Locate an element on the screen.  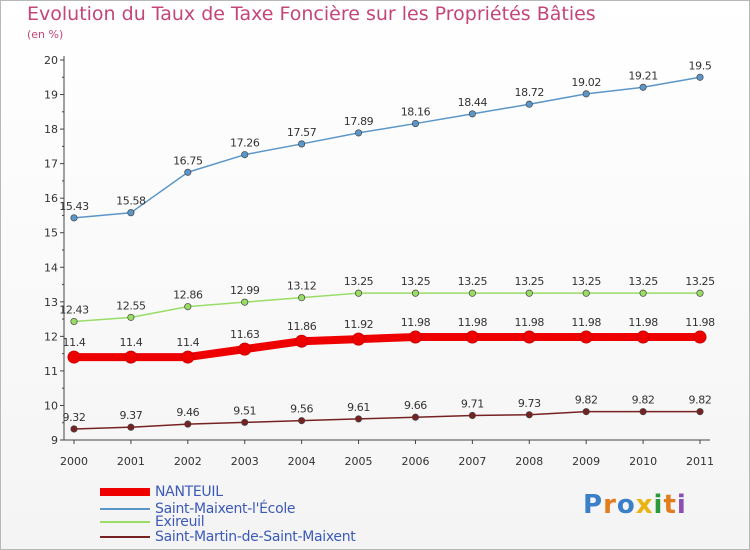
legend-label: NANTEUIL is located at coordinates (189, 492).